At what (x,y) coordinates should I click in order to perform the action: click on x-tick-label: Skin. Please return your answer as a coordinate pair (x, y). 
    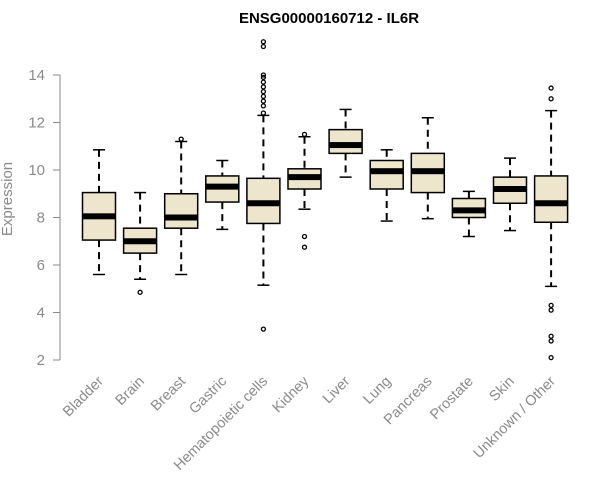
    Looking at the image, I should click on (502, 389).